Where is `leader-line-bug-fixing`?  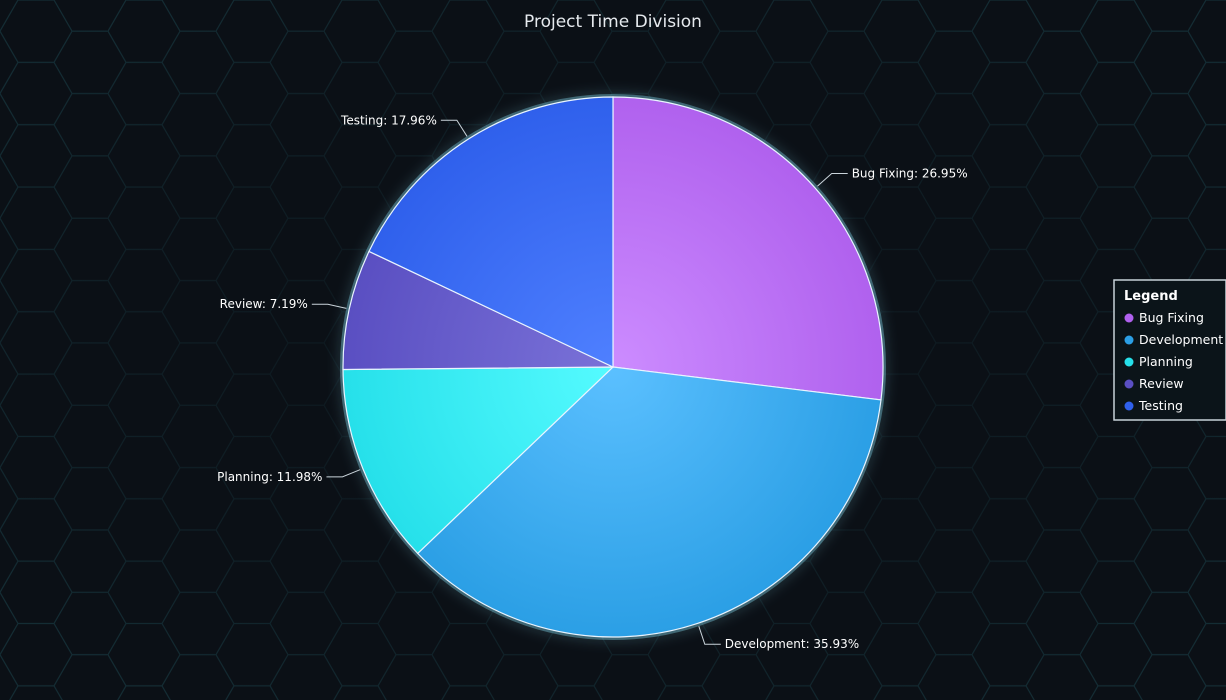 leader-line-bug-fixing is located at coordinates (832, 180).